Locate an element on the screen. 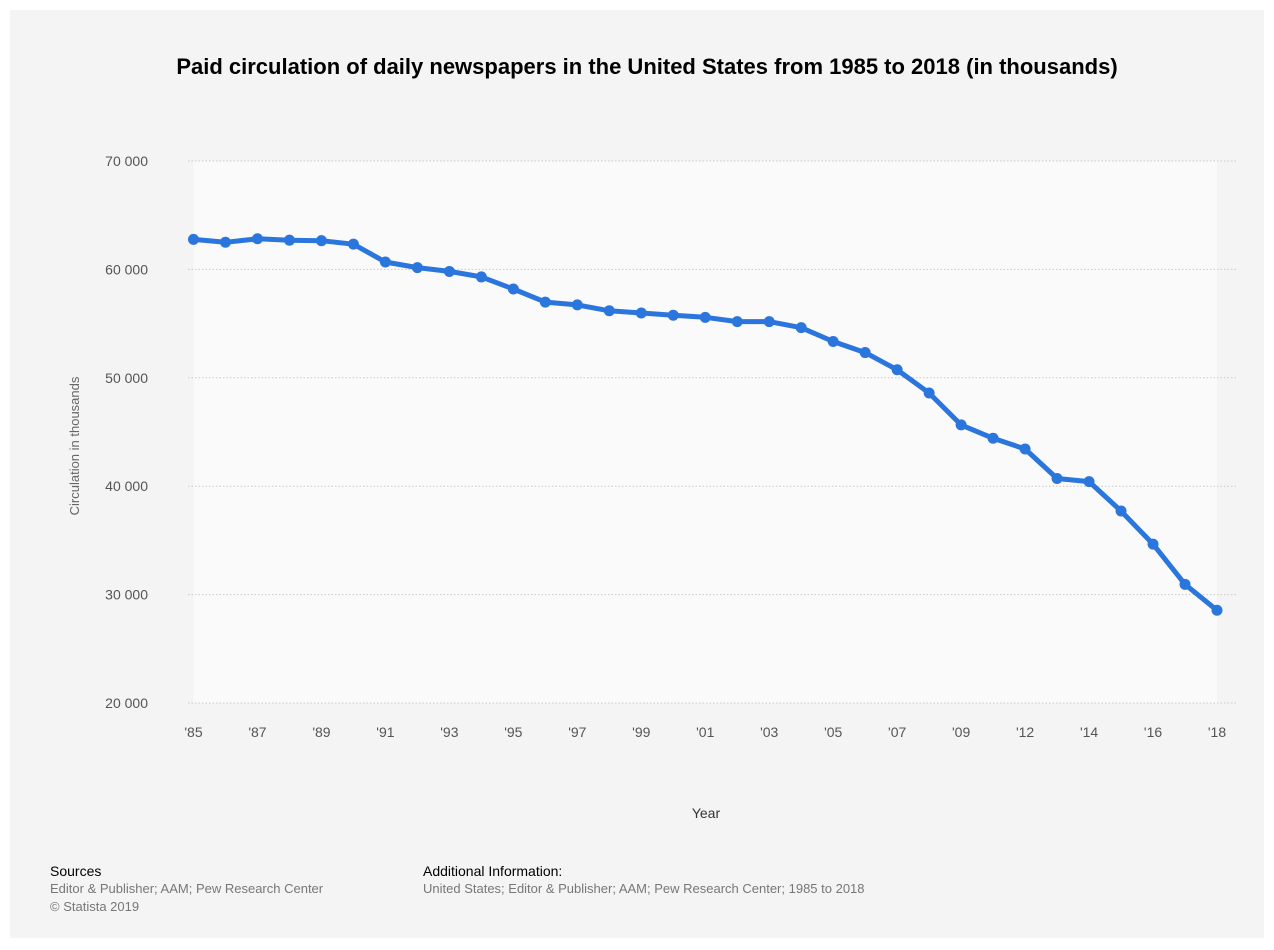  x-tick-label: '03 is located at coordinates (769, 732).